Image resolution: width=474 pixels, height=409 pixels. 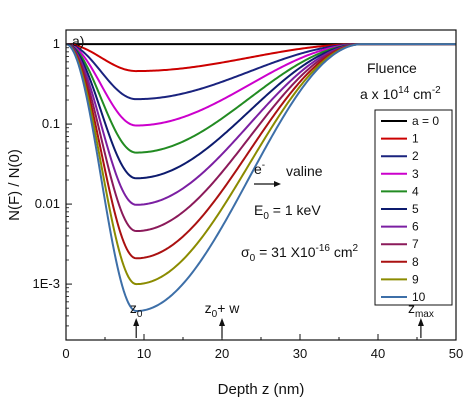 What do you see at coordinates (267, 184) in the screenshot?
I see `particle-arrow` at bounding box center [267, 184].